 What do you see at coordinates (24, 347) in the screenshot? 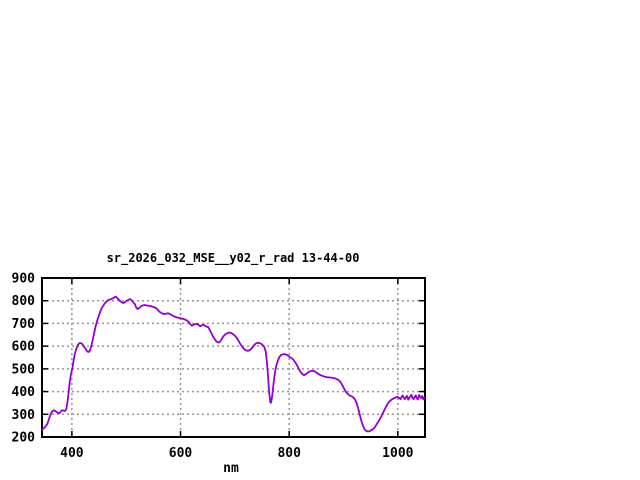
I see `y-tick-label: 600` at bounding box center [24, 347].